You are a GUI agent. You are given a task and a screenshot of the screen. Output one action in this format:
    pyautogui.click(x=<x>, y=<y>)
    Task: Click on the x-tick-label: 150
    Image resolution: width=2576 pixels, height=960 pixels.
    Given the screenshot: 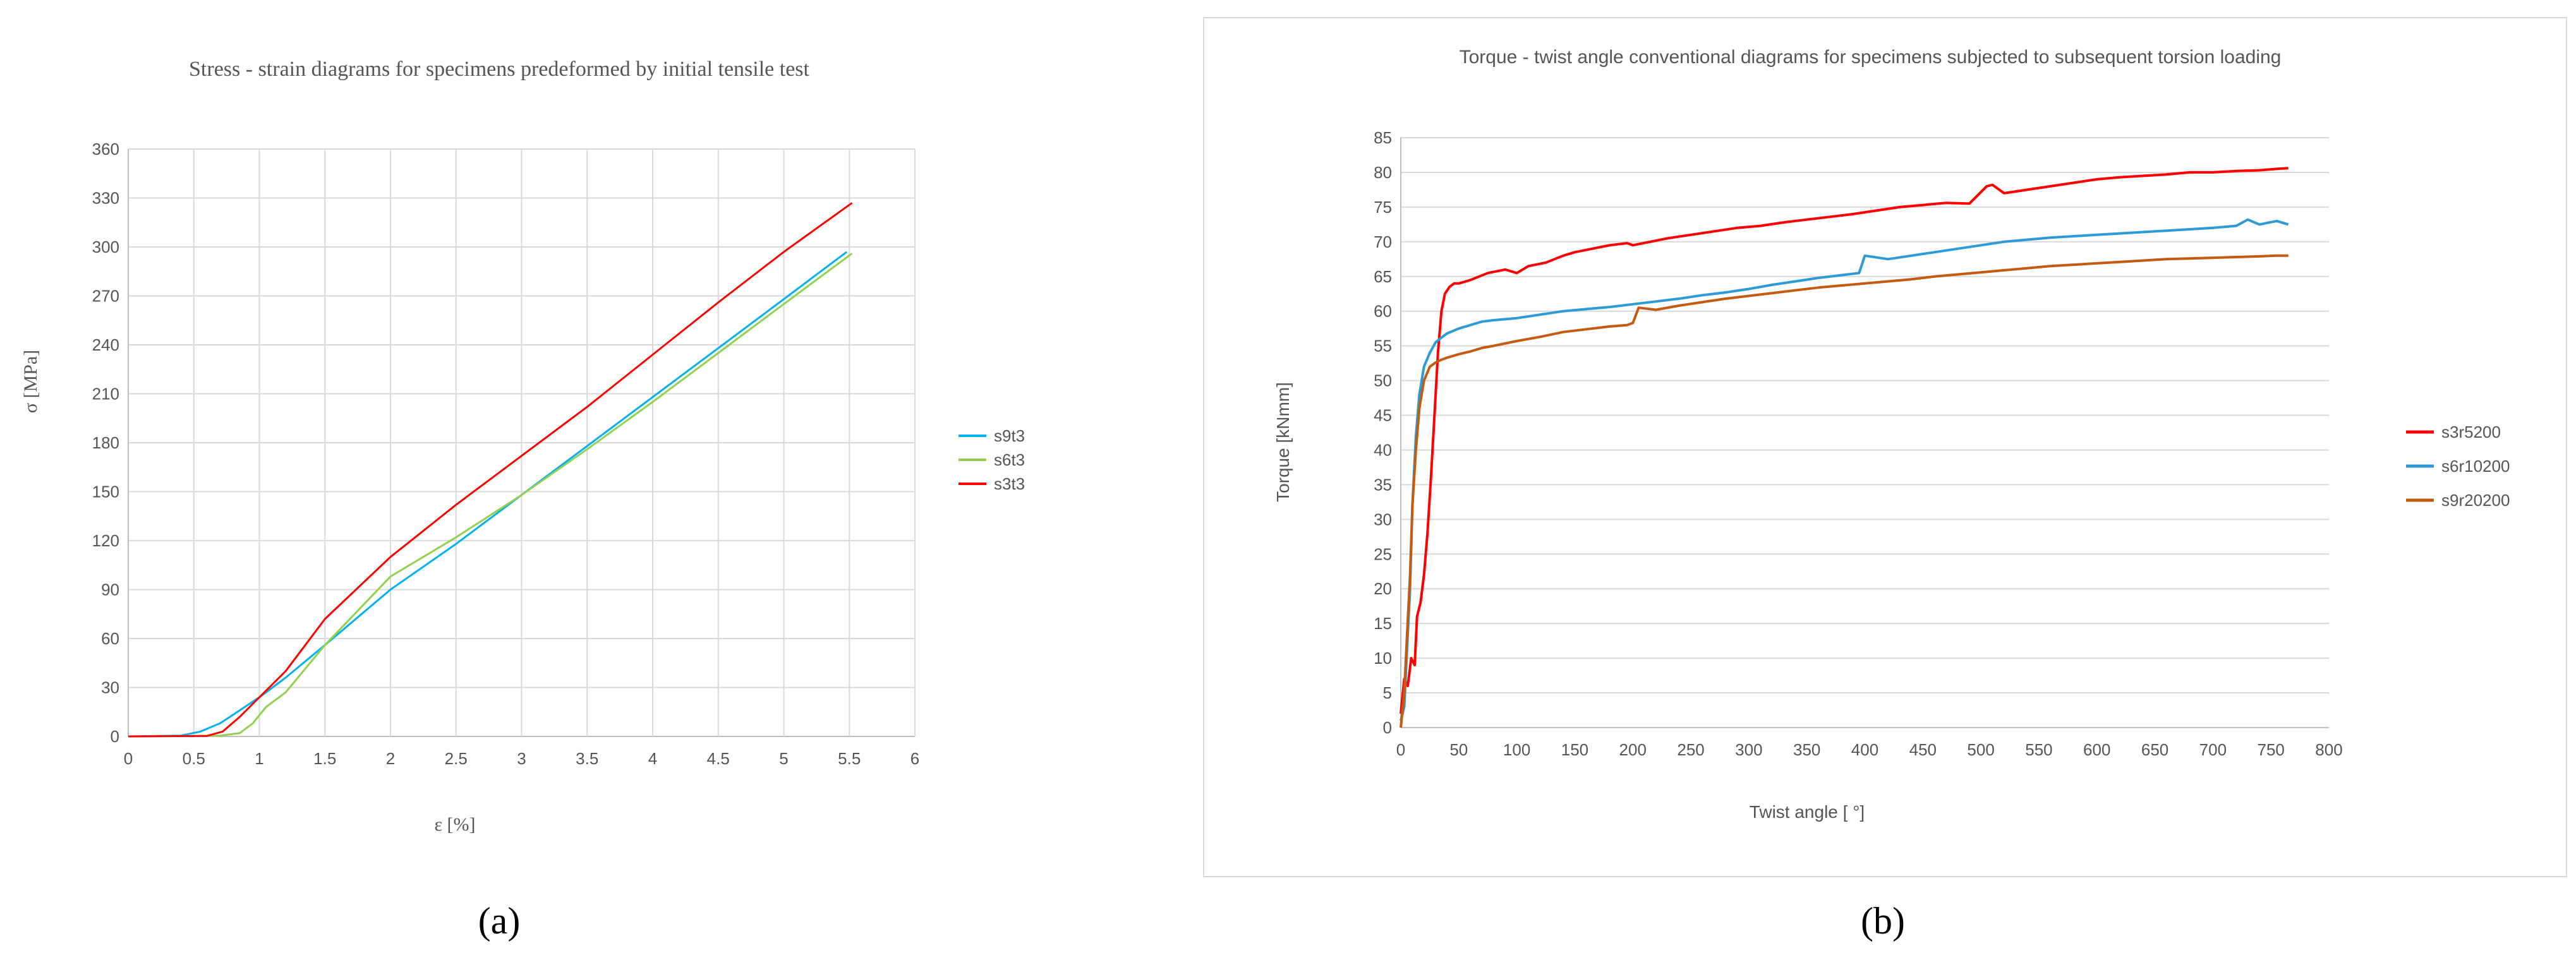 What is the action you would take?
    pyautogui.click(x=1574, y=749)
    